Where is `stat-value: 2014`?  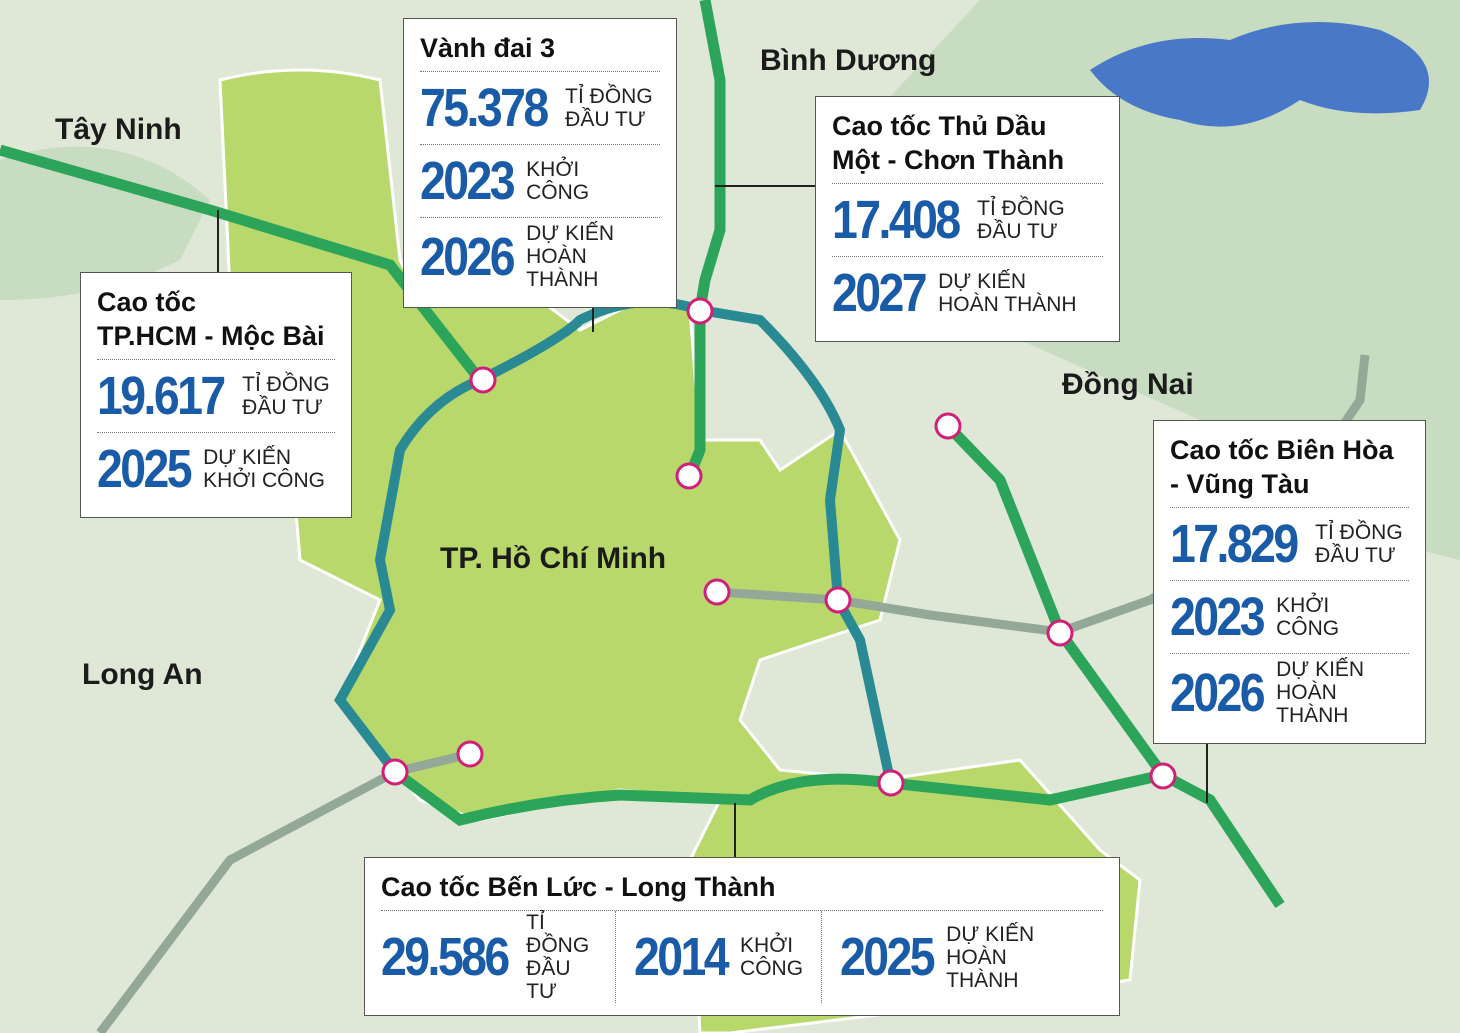
stat-value: 2014 is located at coordinates (681, 957).